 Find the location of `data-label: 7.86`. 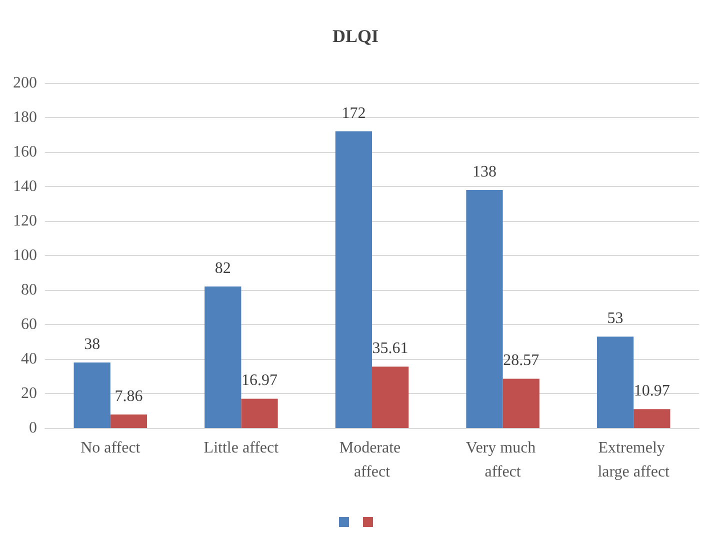

data-label: 7.86 is located at coordinates (128, 396).